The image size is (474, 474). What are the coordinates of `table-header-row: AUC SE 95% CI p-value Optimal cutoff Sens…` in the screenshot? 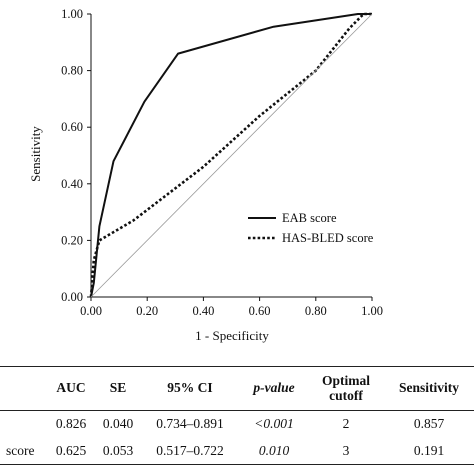 It's located at (237, 388).